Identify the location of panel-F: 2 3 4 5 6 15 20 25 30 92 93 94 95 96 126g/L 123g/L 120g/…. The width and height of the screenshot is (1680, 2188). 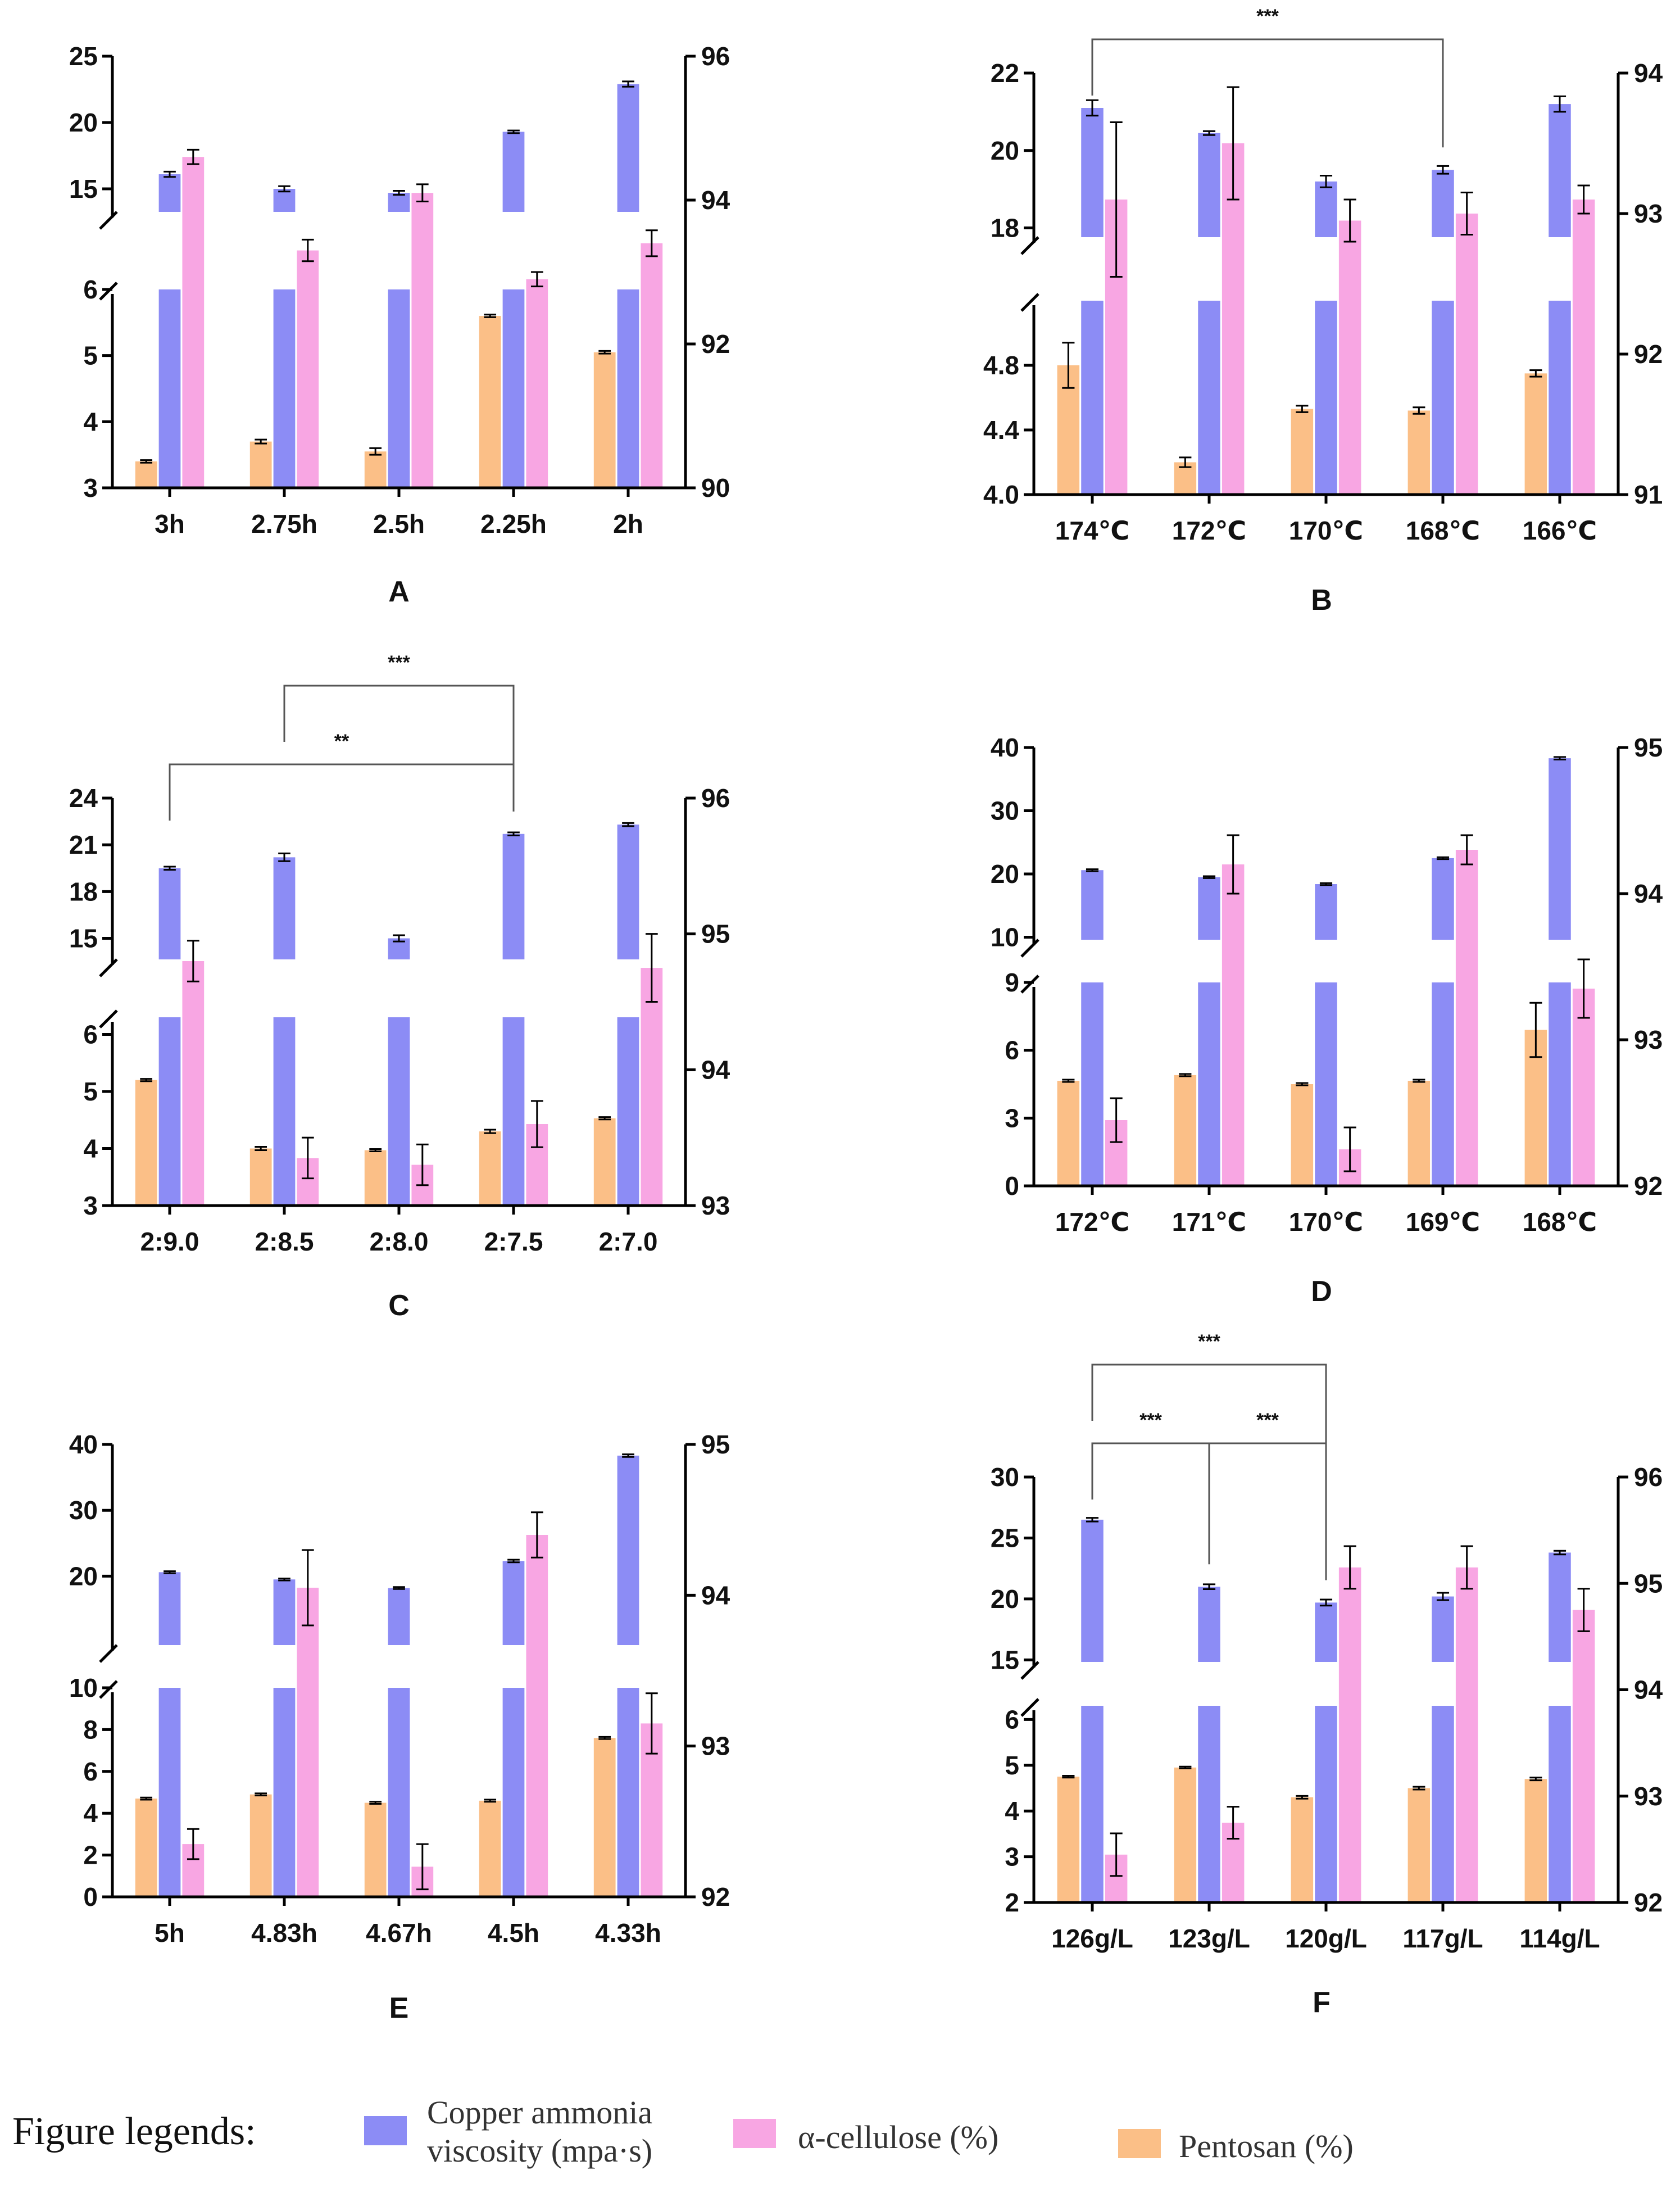
(1327, 1675).